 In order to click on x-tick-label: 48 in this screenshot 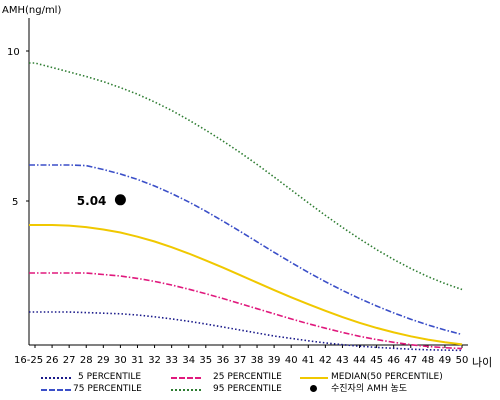, I will do `click(427, 360)`.